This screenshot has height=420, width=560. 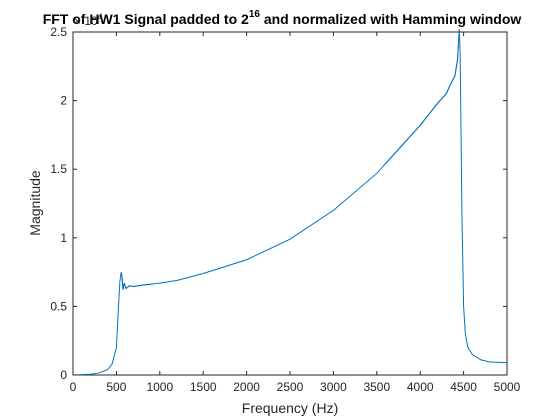 I want to click on y-exponent-base: × 10, so click(x=86, y=21).